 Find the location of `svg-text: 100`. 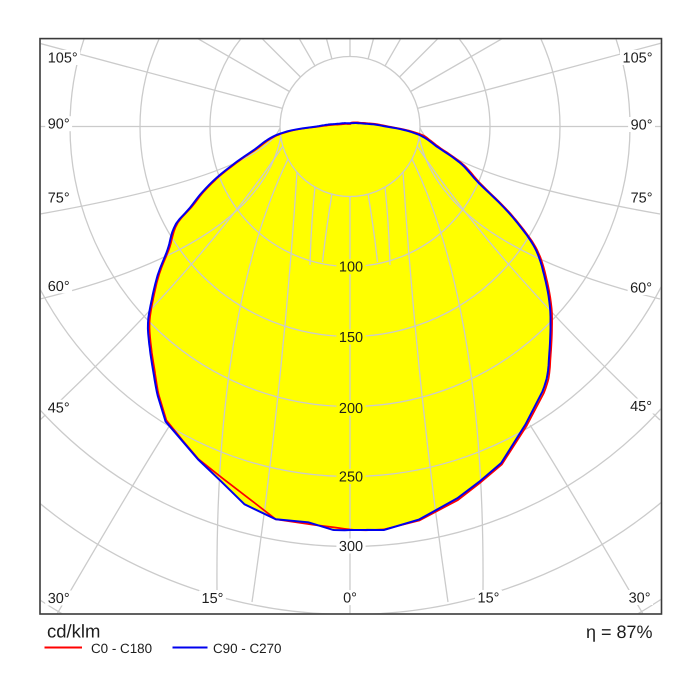

svg-text: 100 is located at coordinates (351, 268).